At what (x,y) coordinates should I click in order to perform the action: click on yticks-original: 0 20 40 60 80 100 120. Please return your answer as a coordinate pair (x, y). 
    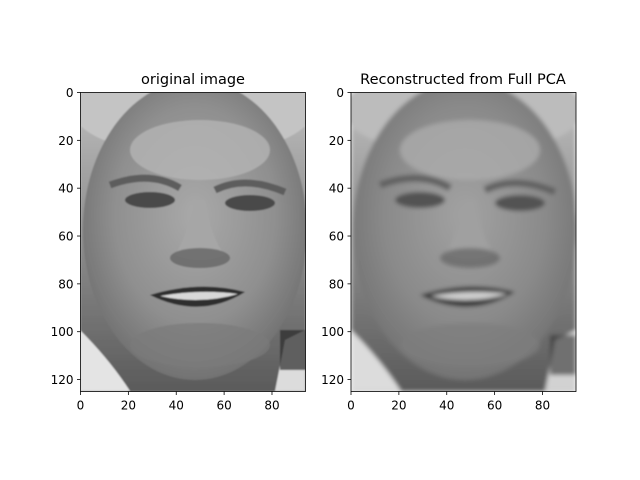
    Looking at the image, I should click on (66, 236).